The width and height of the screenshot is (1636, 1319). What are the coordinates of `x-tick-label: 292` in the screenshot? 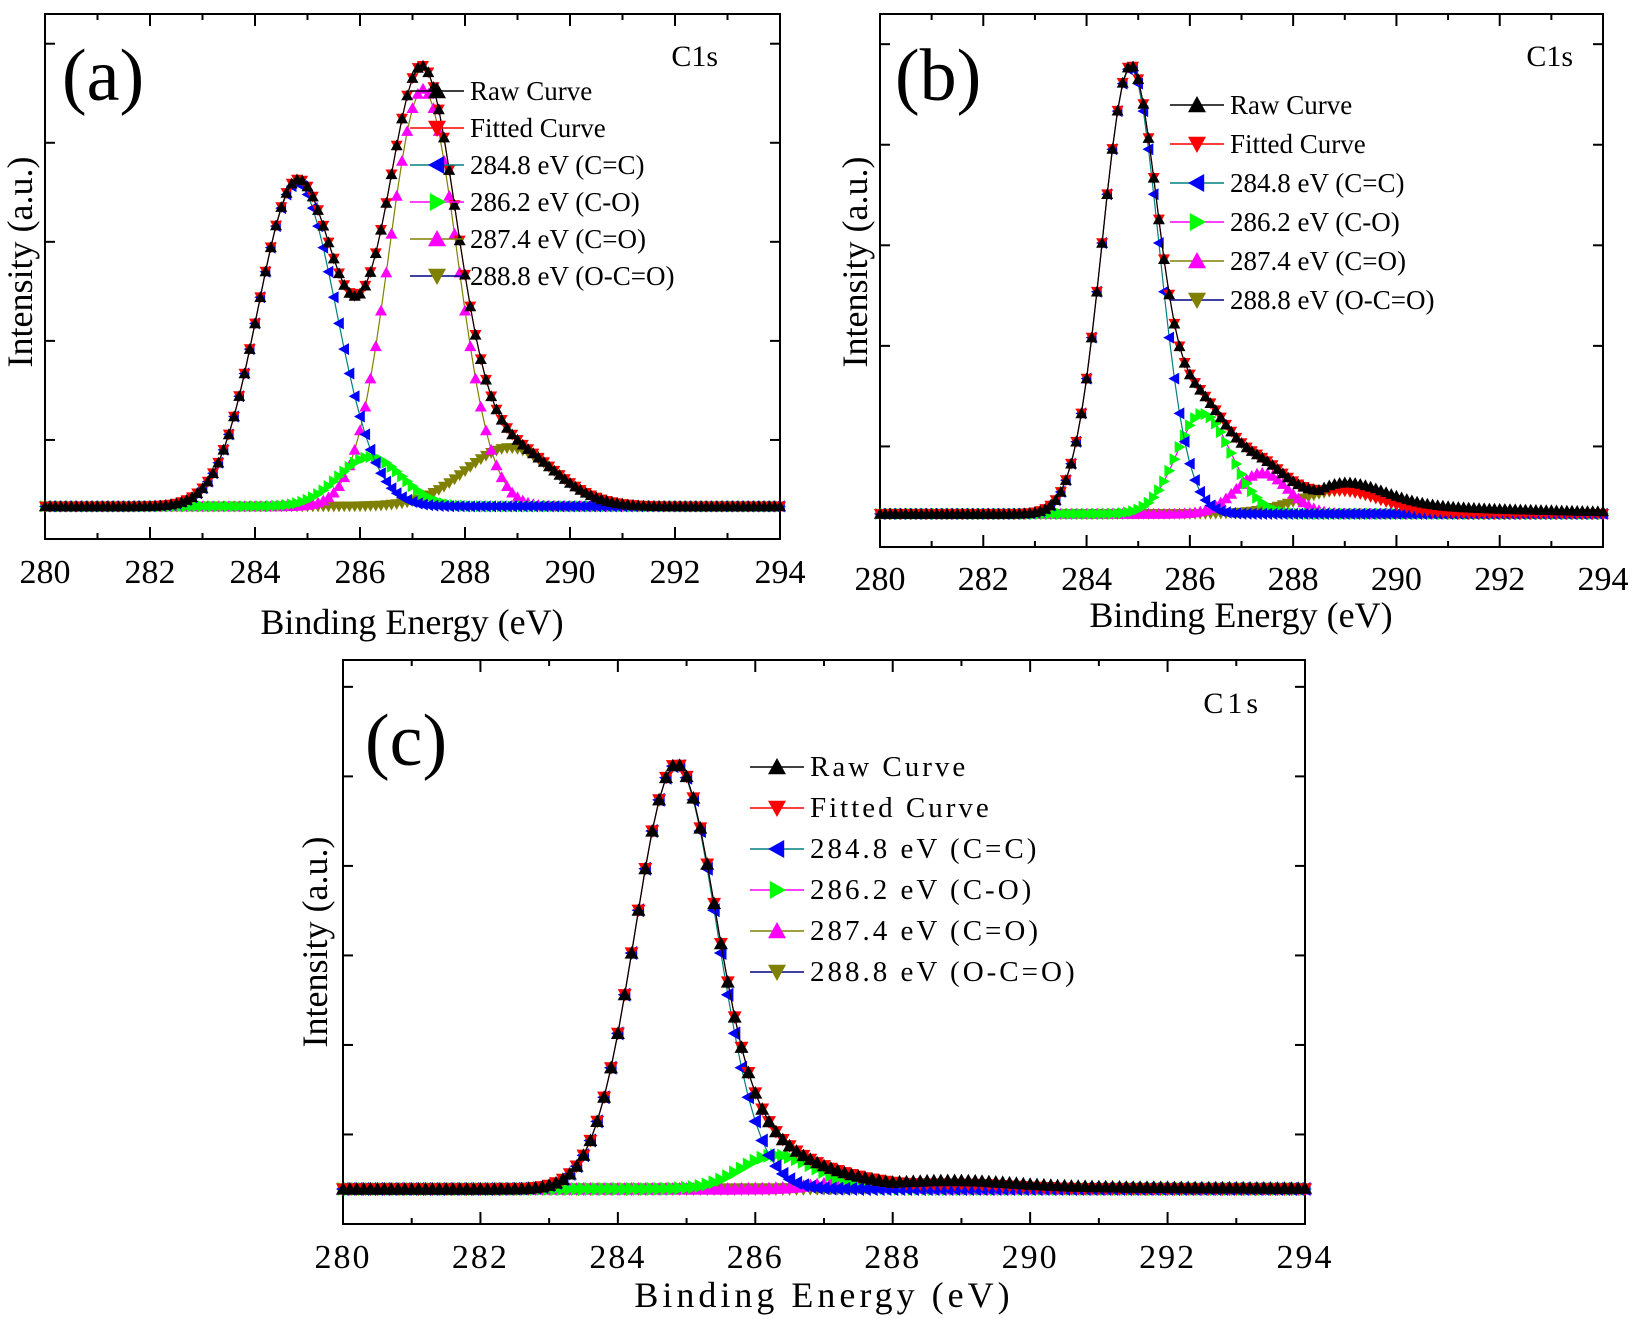 It's located at (1167, 1257).